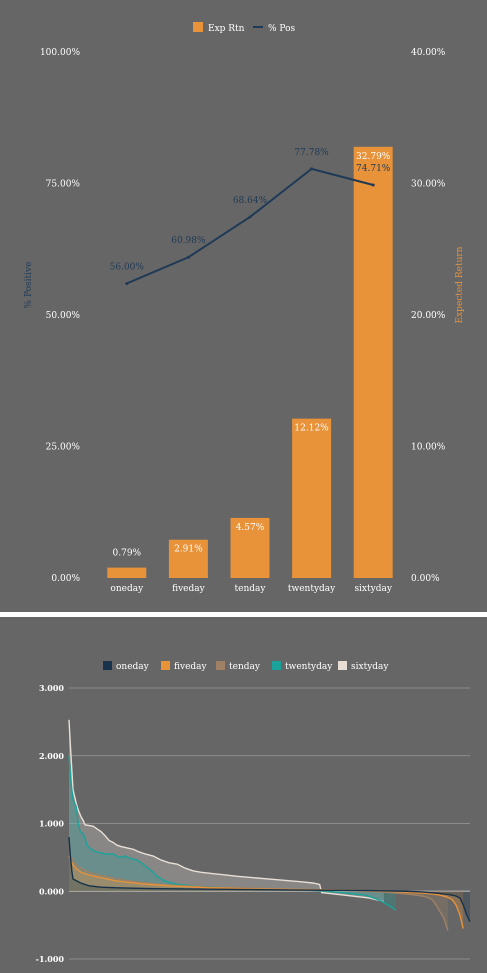 This screenshot has height=973, width=487. I want to click on bar-oneday, so click(127, 572).